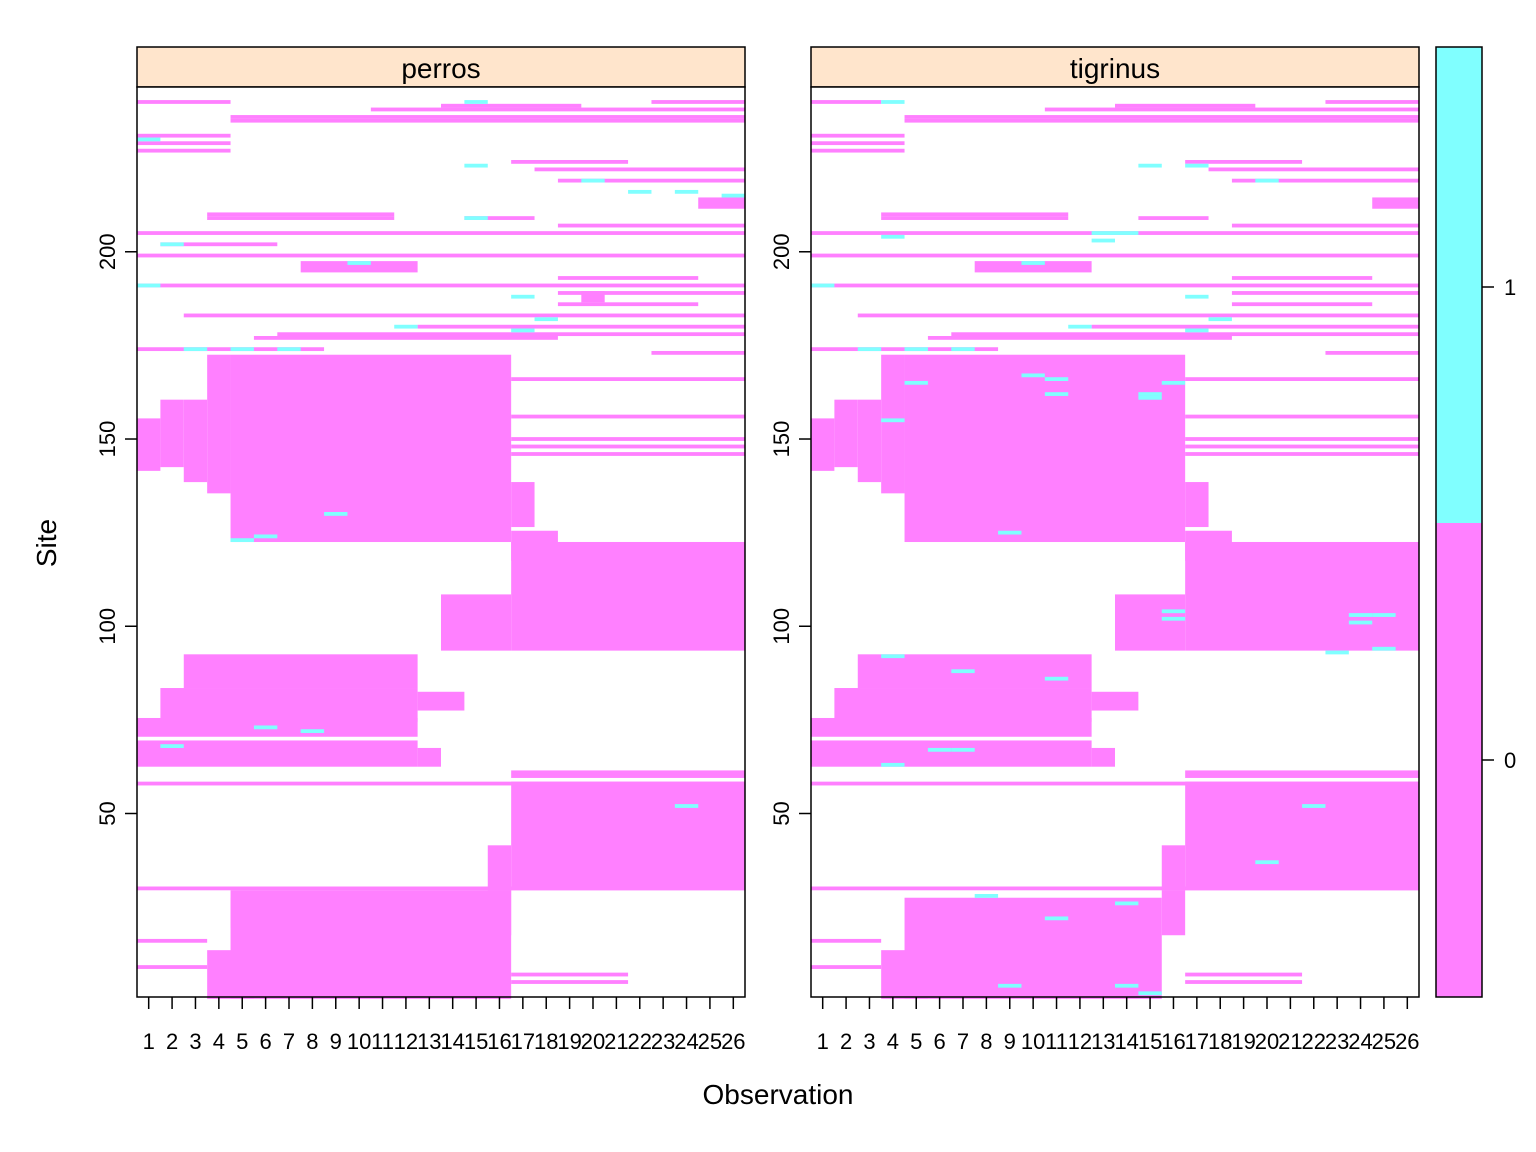 The image size is (1536, 1152). What do you see at coordinates (1033, 1041) in the screenshot?
I see `x-tick-label: 10` at bounding box center [1033, 1041].